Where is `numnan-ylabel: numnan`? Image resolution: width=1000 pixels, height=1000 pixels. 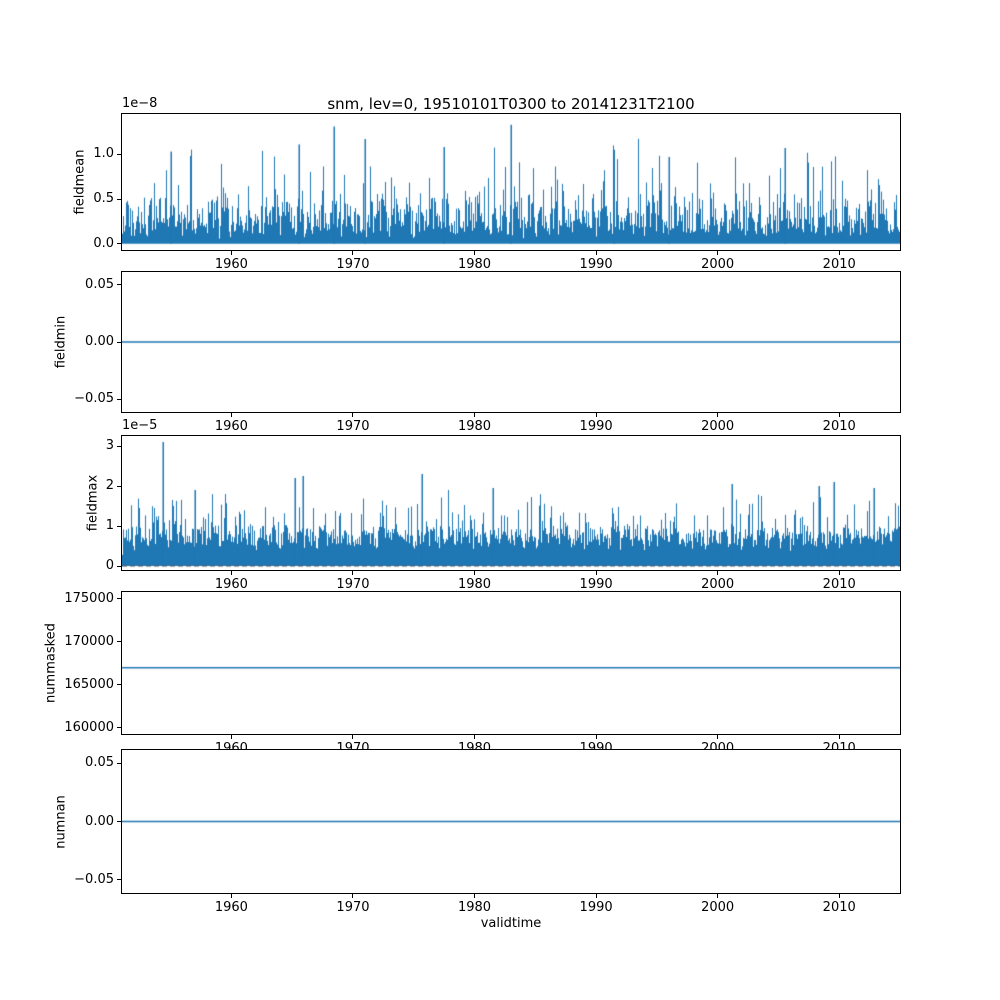
numnan-ylabel: numnan is located at coordinates (61, 821).